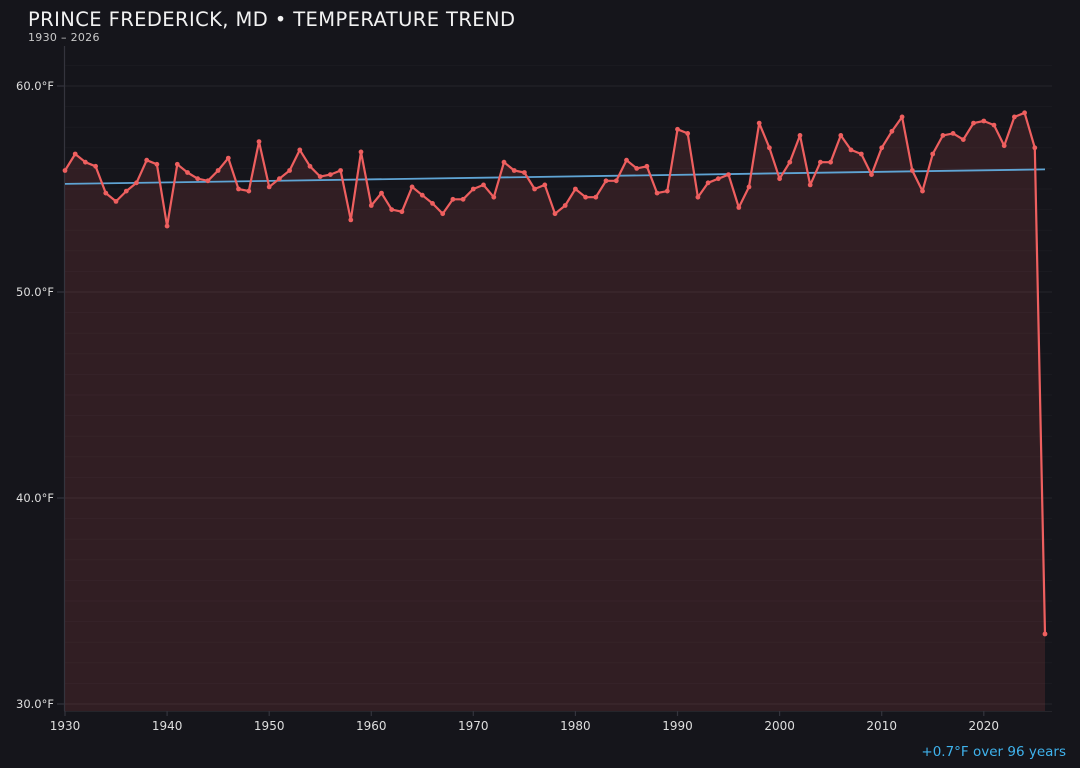 The height and width of the screenshot is (768, 1080). Describe the element at coordinates (575, 726) in the screenshot. I see `x-tick-label: 1980` at that location.